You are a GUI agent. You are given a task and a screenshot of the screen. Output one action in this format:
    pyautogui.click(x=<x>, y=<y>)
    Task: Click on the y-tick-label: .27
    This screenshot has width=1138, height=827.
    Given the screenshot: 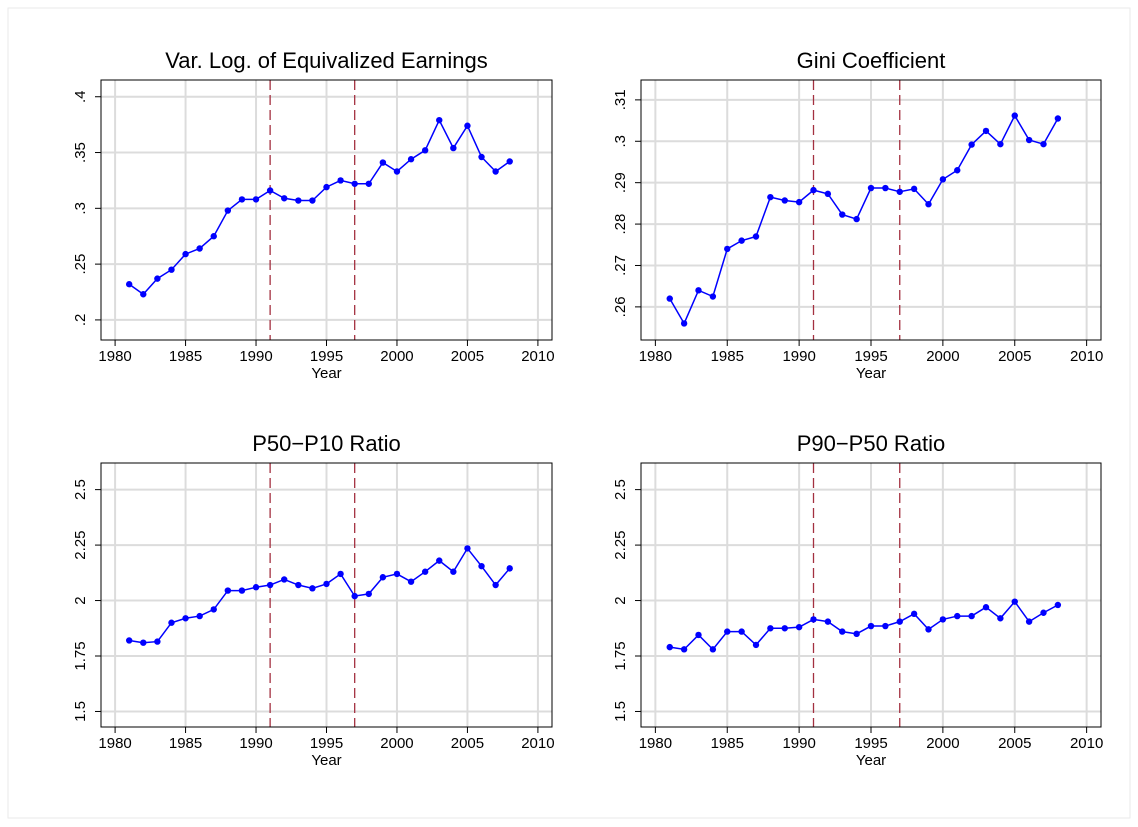 What is the action you would take?
    pyautogui.click(x=620, y=265)
    